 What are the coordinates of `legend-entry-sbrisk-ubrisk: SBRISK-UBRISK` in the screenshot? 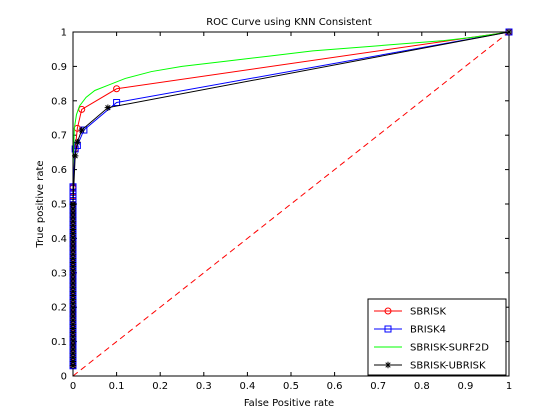 It's located at (430, 366).